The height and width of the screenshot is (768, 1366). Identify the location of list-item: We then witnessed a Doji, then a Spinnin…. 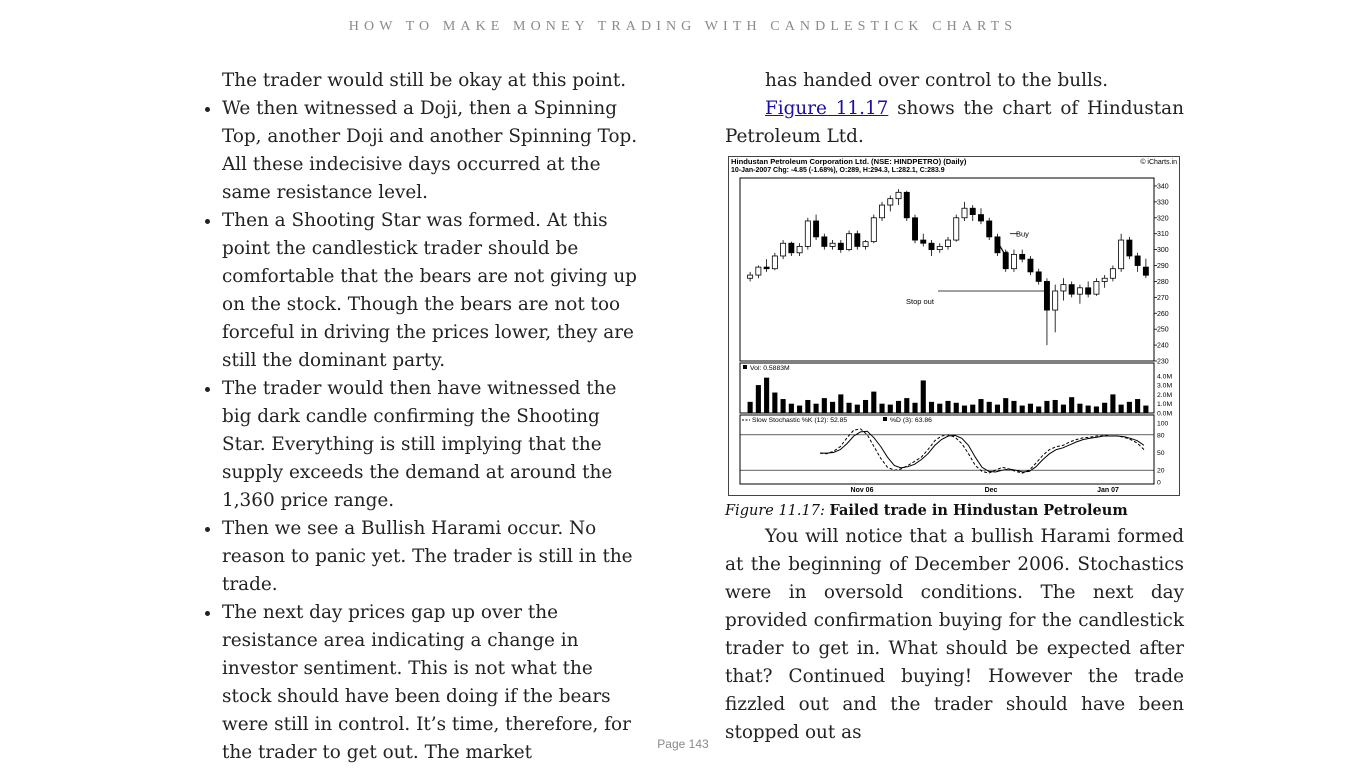
(431, 151).